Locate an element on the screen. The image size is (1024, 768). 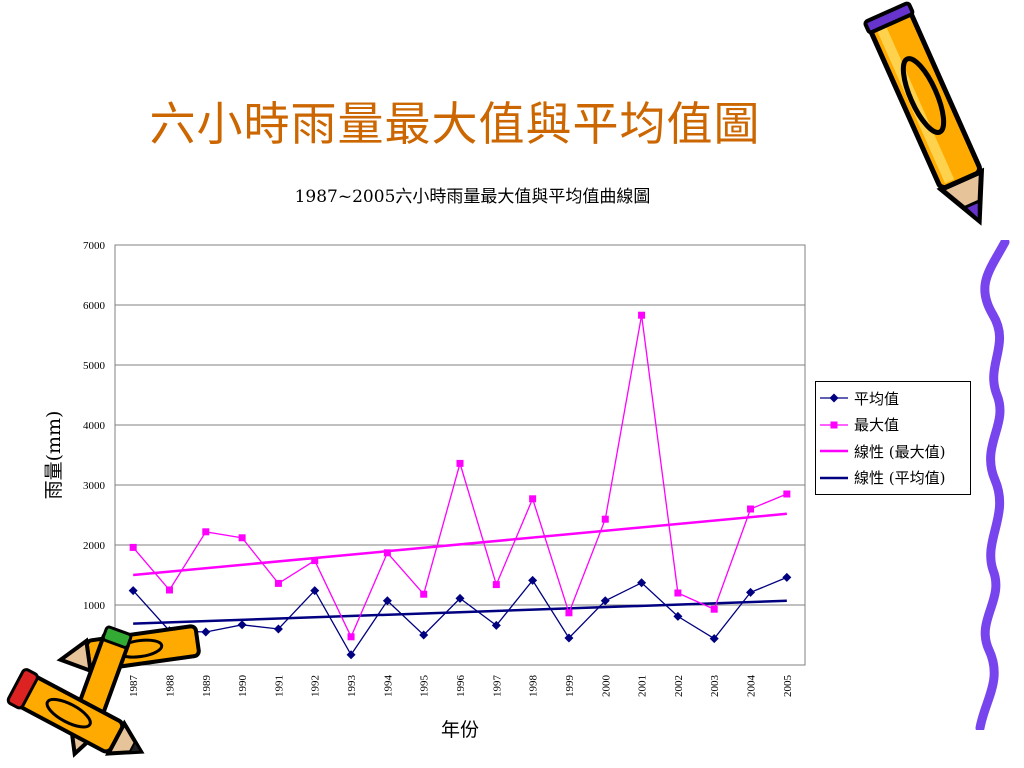
x-tick-label: 1991 is located at coordinates (279, 686).